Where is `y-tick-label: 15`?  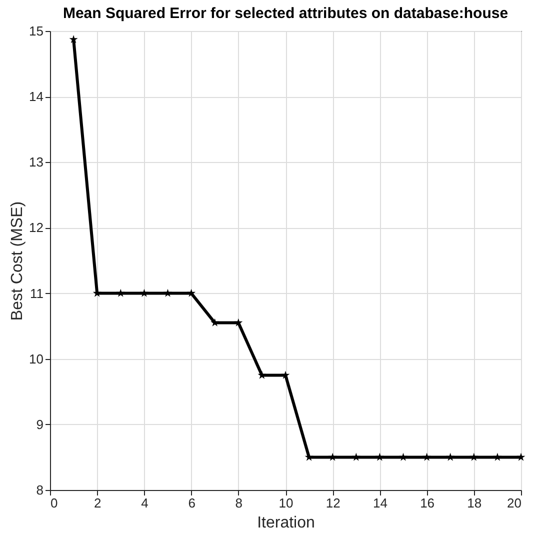 y-tick-label: 15 is located at coordinates (36, 31).